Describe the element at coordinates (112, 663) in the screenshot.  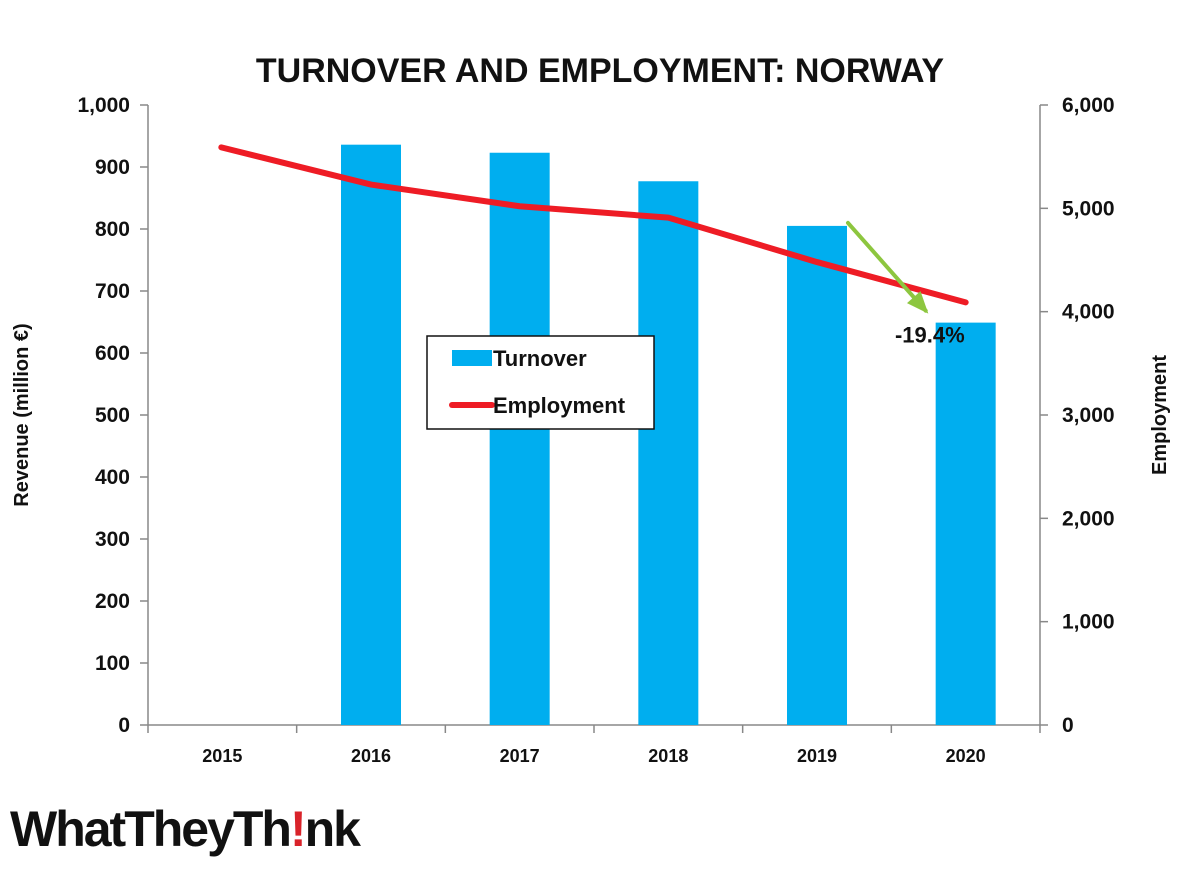
I see `y-tick-label: 100` at that location.